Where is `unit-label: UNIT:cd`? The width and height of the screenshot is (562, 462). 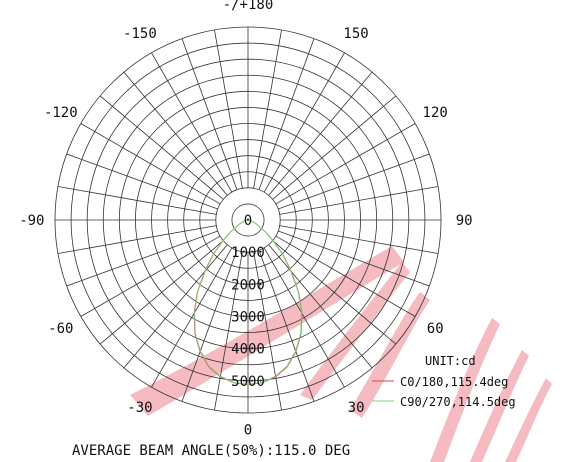
unit-label: UNIT:cd is located at coordinates (450, 361).